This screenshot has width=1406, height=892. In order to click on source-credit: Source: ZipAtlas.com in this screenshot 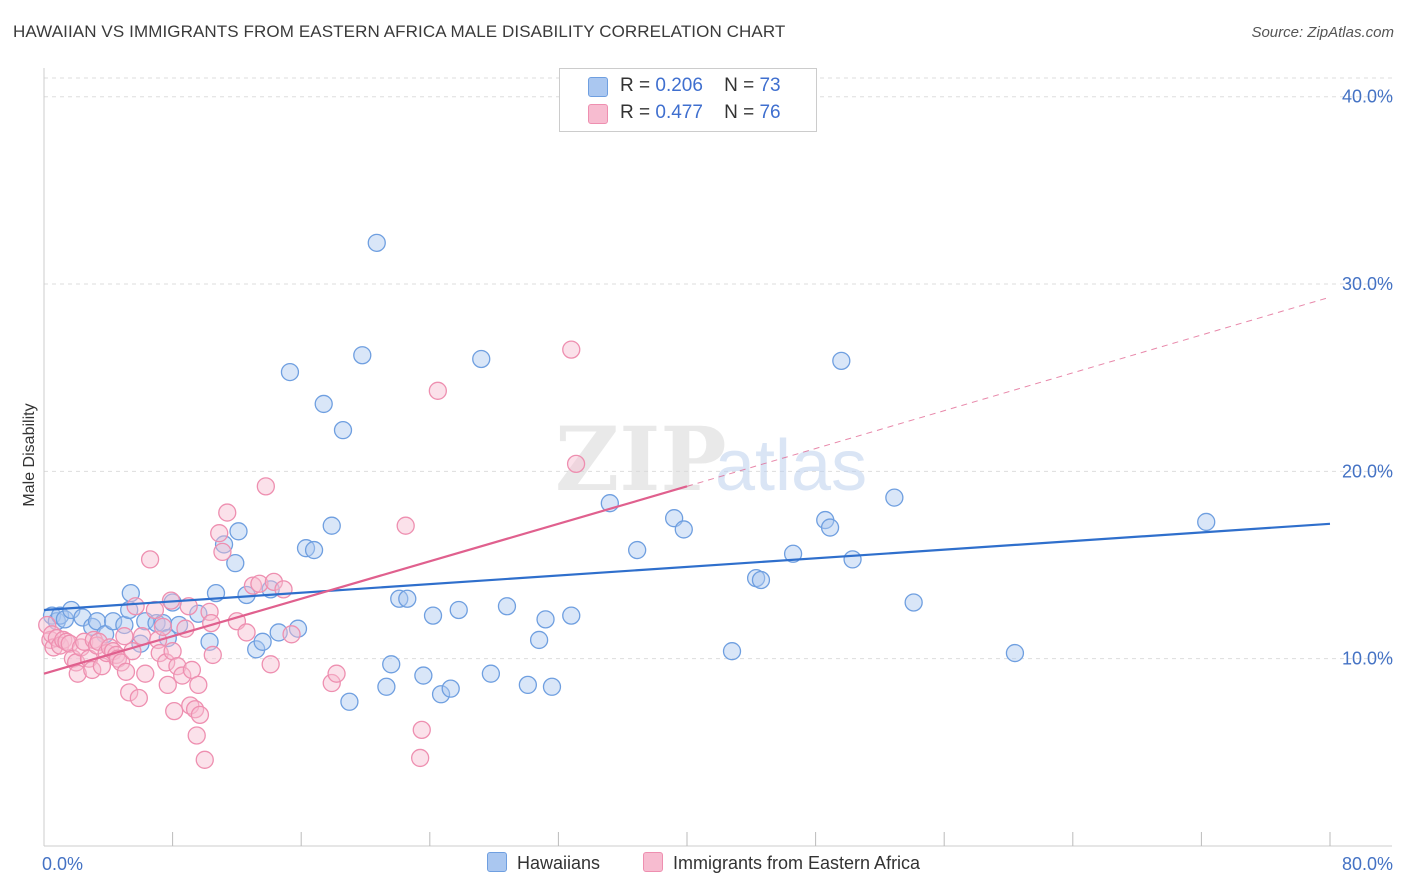, I will do `click(1322, 32)`.